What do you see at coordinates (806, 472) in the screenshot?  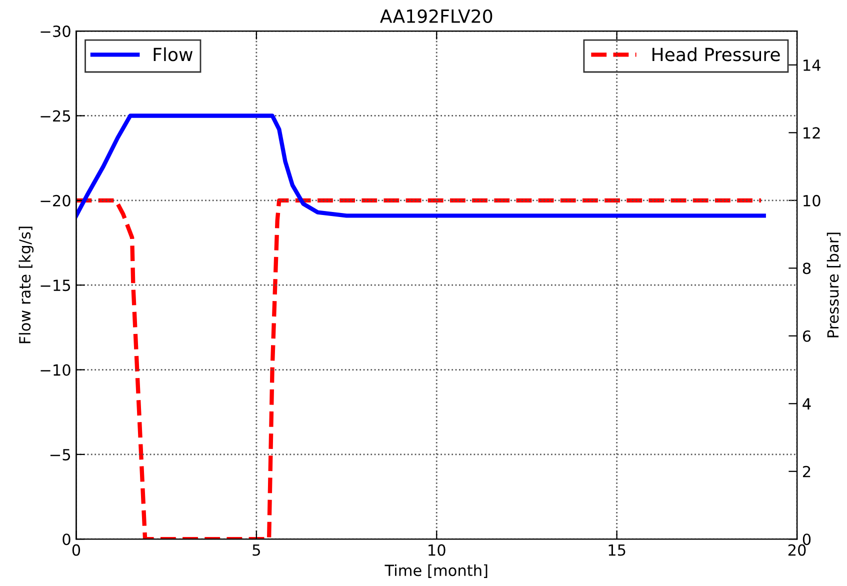 I see `y2-tick-label: 2` at bounding box center [806, 472].